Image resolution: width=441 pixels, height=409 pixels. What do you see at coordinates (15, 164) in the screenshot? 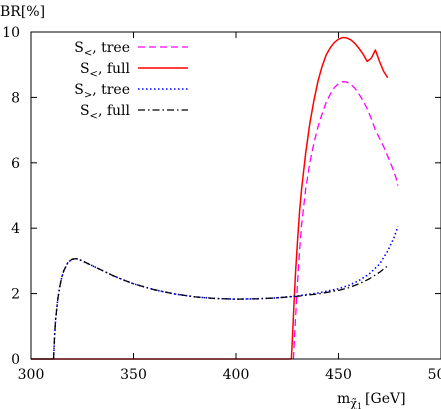
I see `y-tick-label: 6` at bounding box center [15, 164].